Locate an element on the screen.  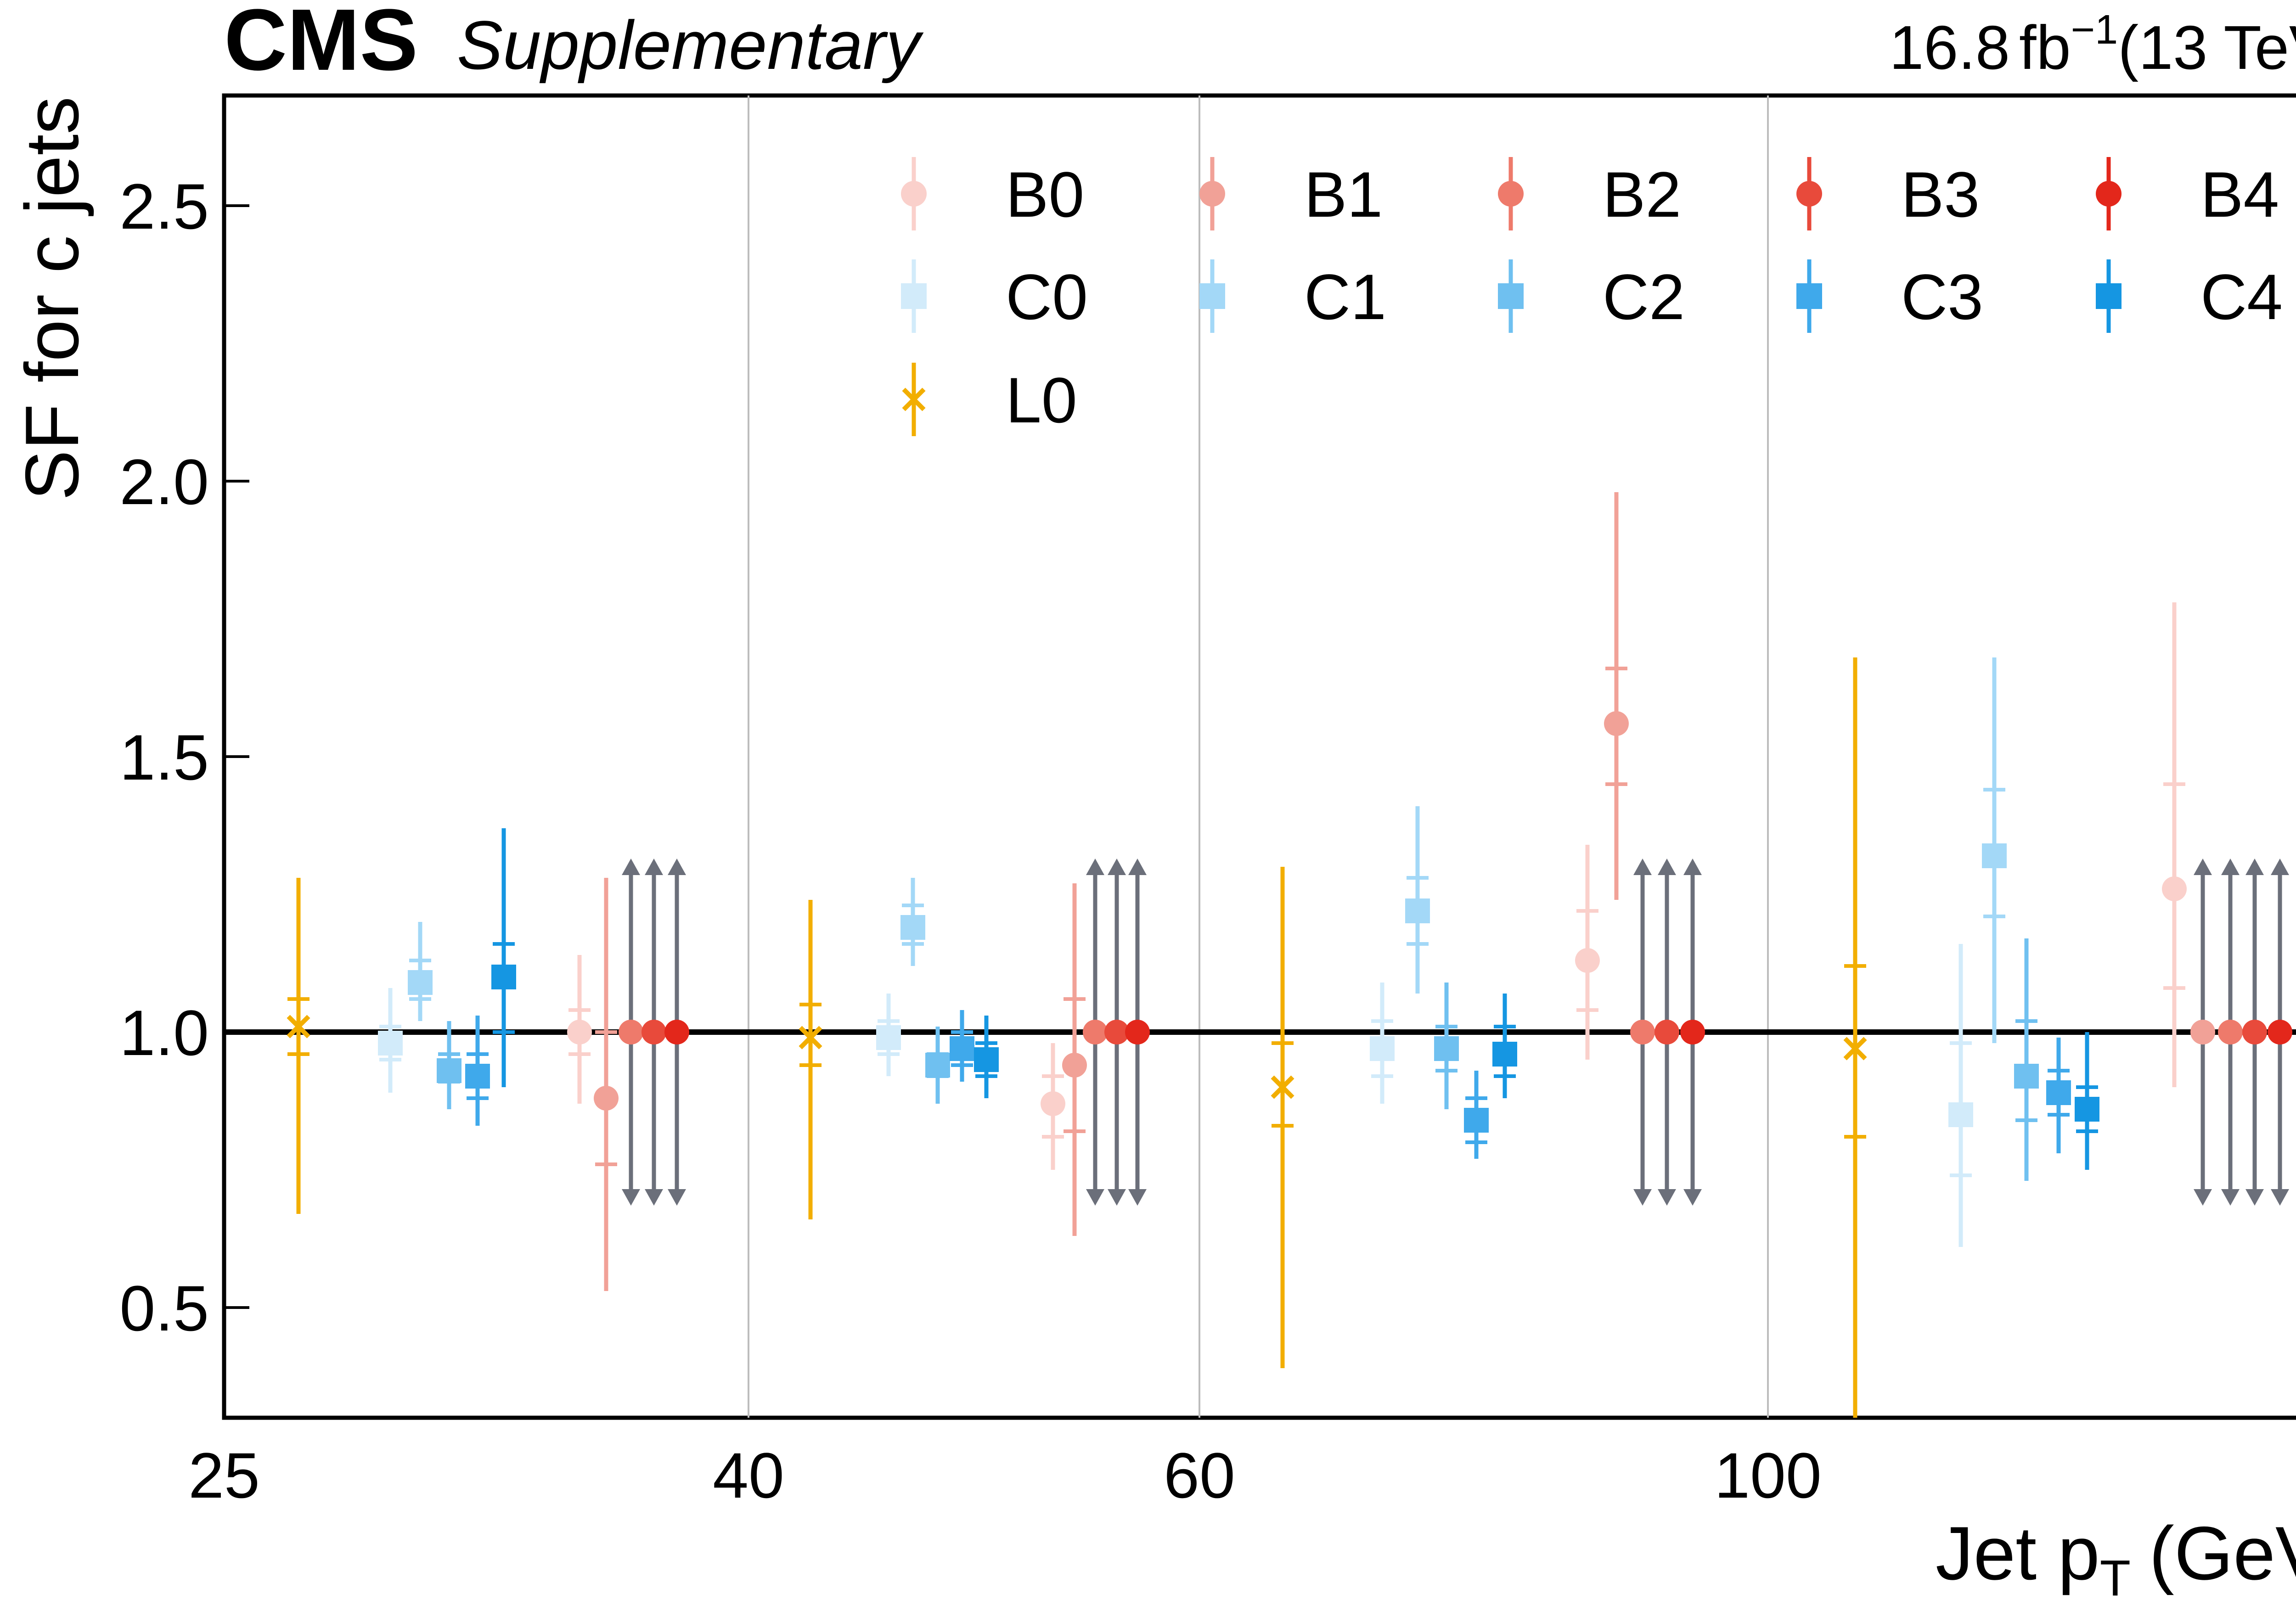
point-c1-bin1 is located at coordinates (912, 922).